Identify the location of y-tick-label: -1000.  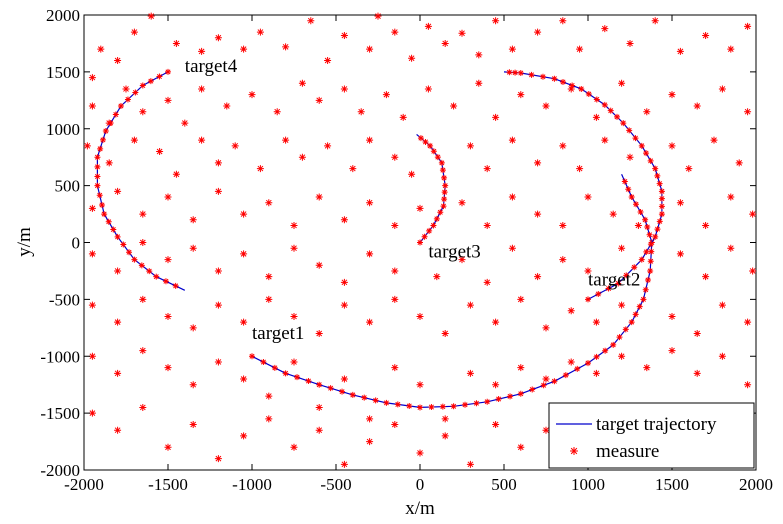
(60, 356).